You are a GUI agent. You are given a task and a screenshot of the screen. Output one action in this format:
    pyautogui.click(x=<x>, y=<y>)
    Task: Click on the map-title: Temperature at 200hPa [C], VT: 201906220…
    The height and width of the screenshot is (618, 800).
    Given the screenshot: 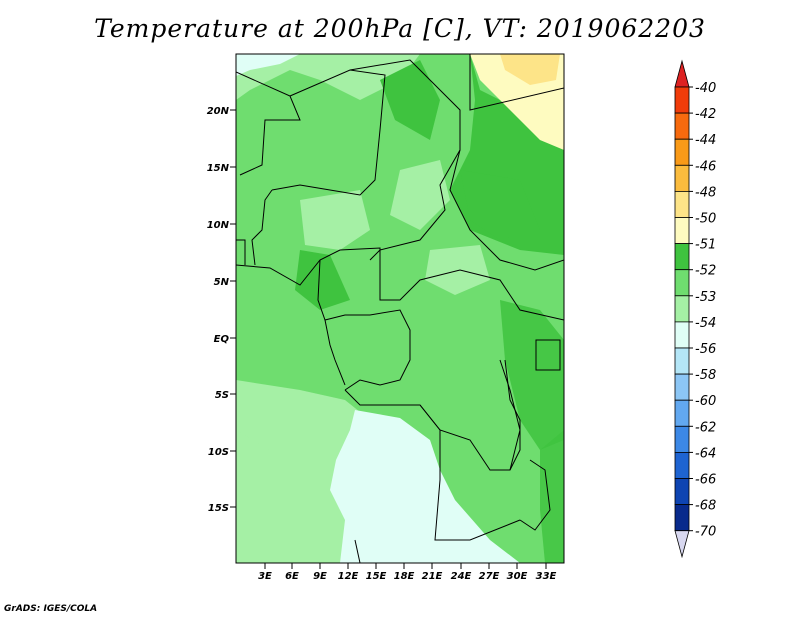 What is the action you would take?
    pyautogui.click(x=400, y=28)
    